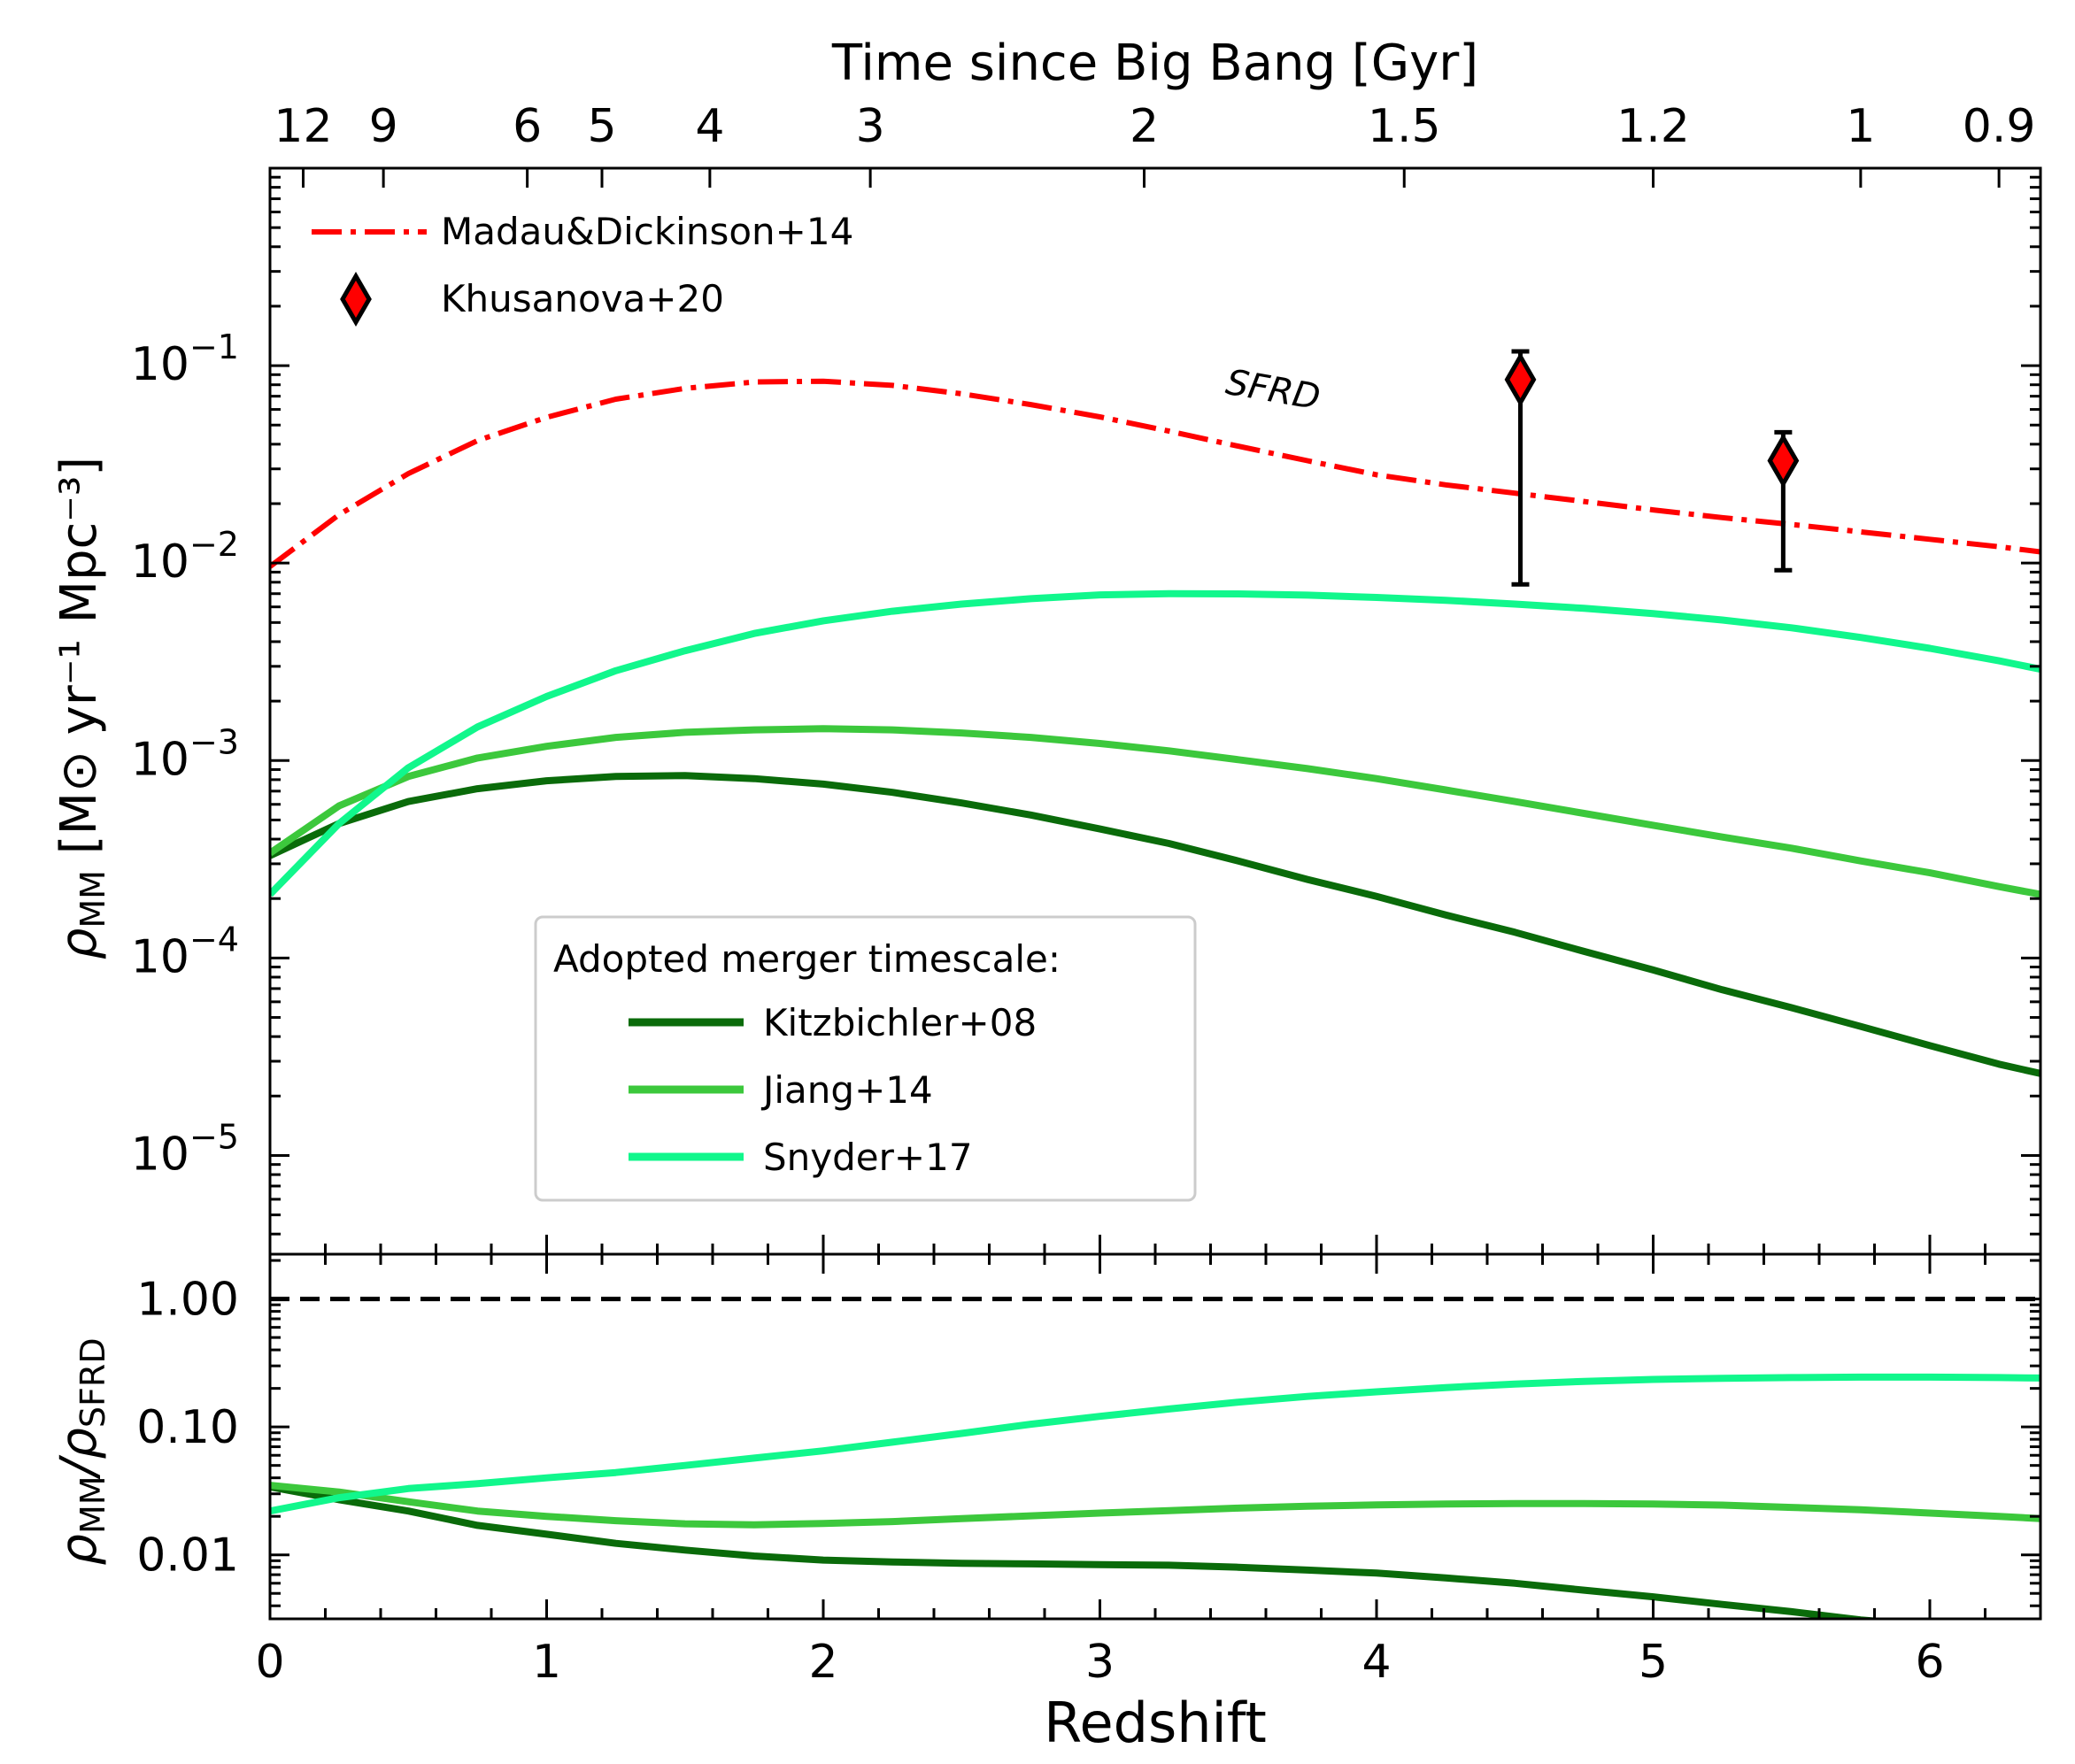  What do you see at coordinates (870, 126) in the screenshot?
I see `top-secondary-tick-label: 3` at bounding box center [870, 126].